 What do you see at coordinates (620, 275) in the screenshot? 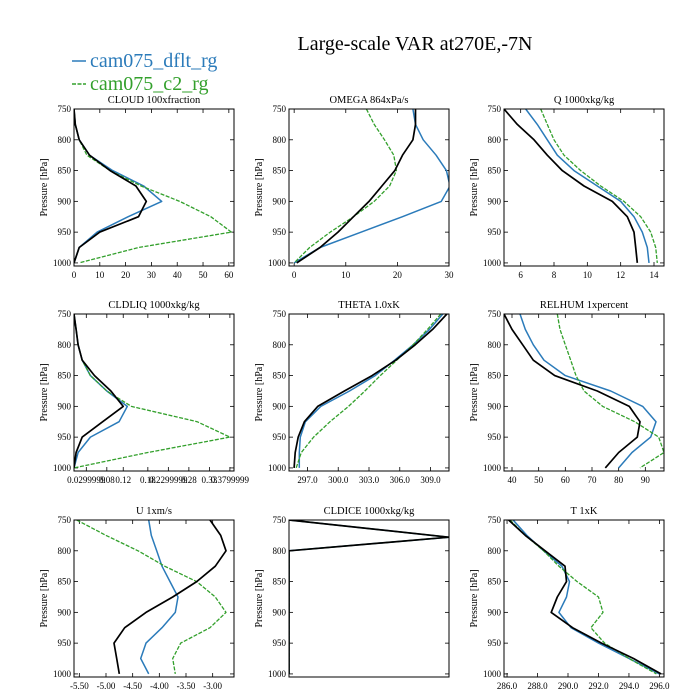
I see `x-tick-label: 12` at bounding box center [620, 275].